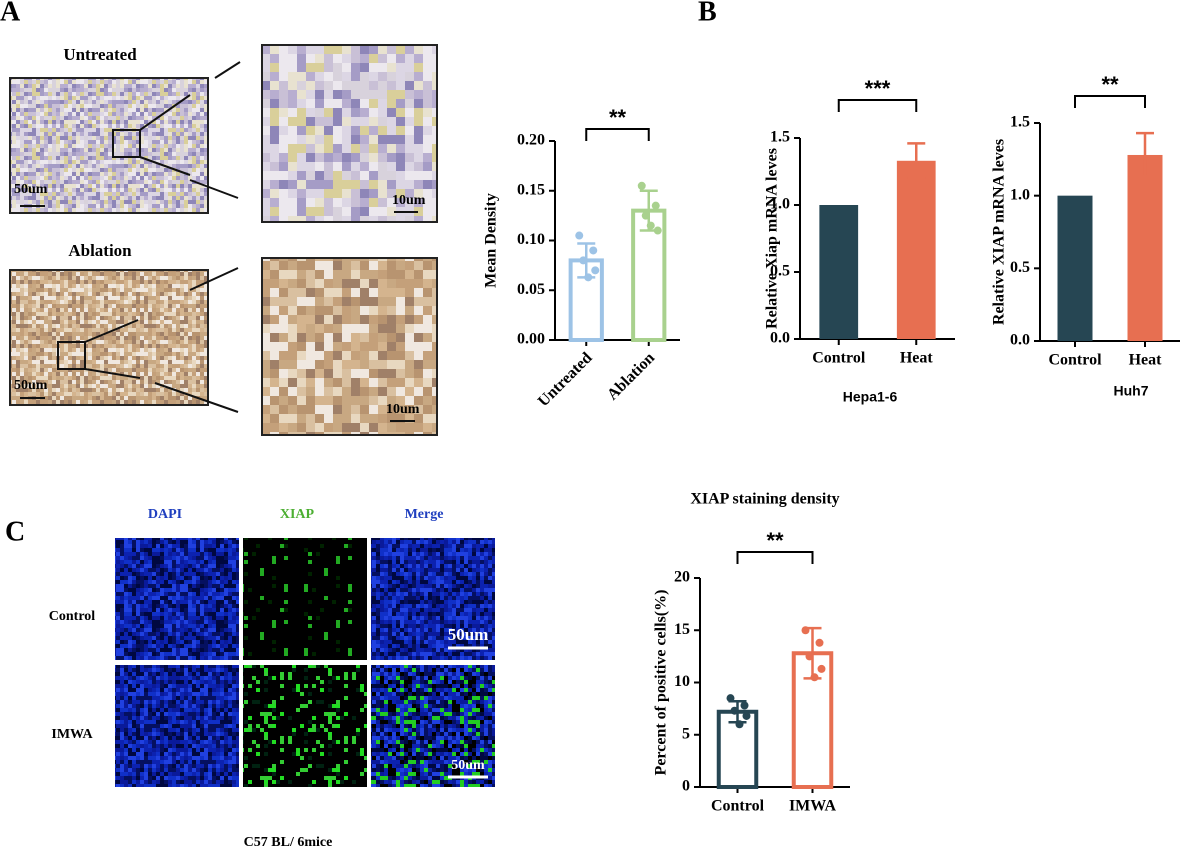  I want to click on y-tick-label: 0.00, so click(531, 339).